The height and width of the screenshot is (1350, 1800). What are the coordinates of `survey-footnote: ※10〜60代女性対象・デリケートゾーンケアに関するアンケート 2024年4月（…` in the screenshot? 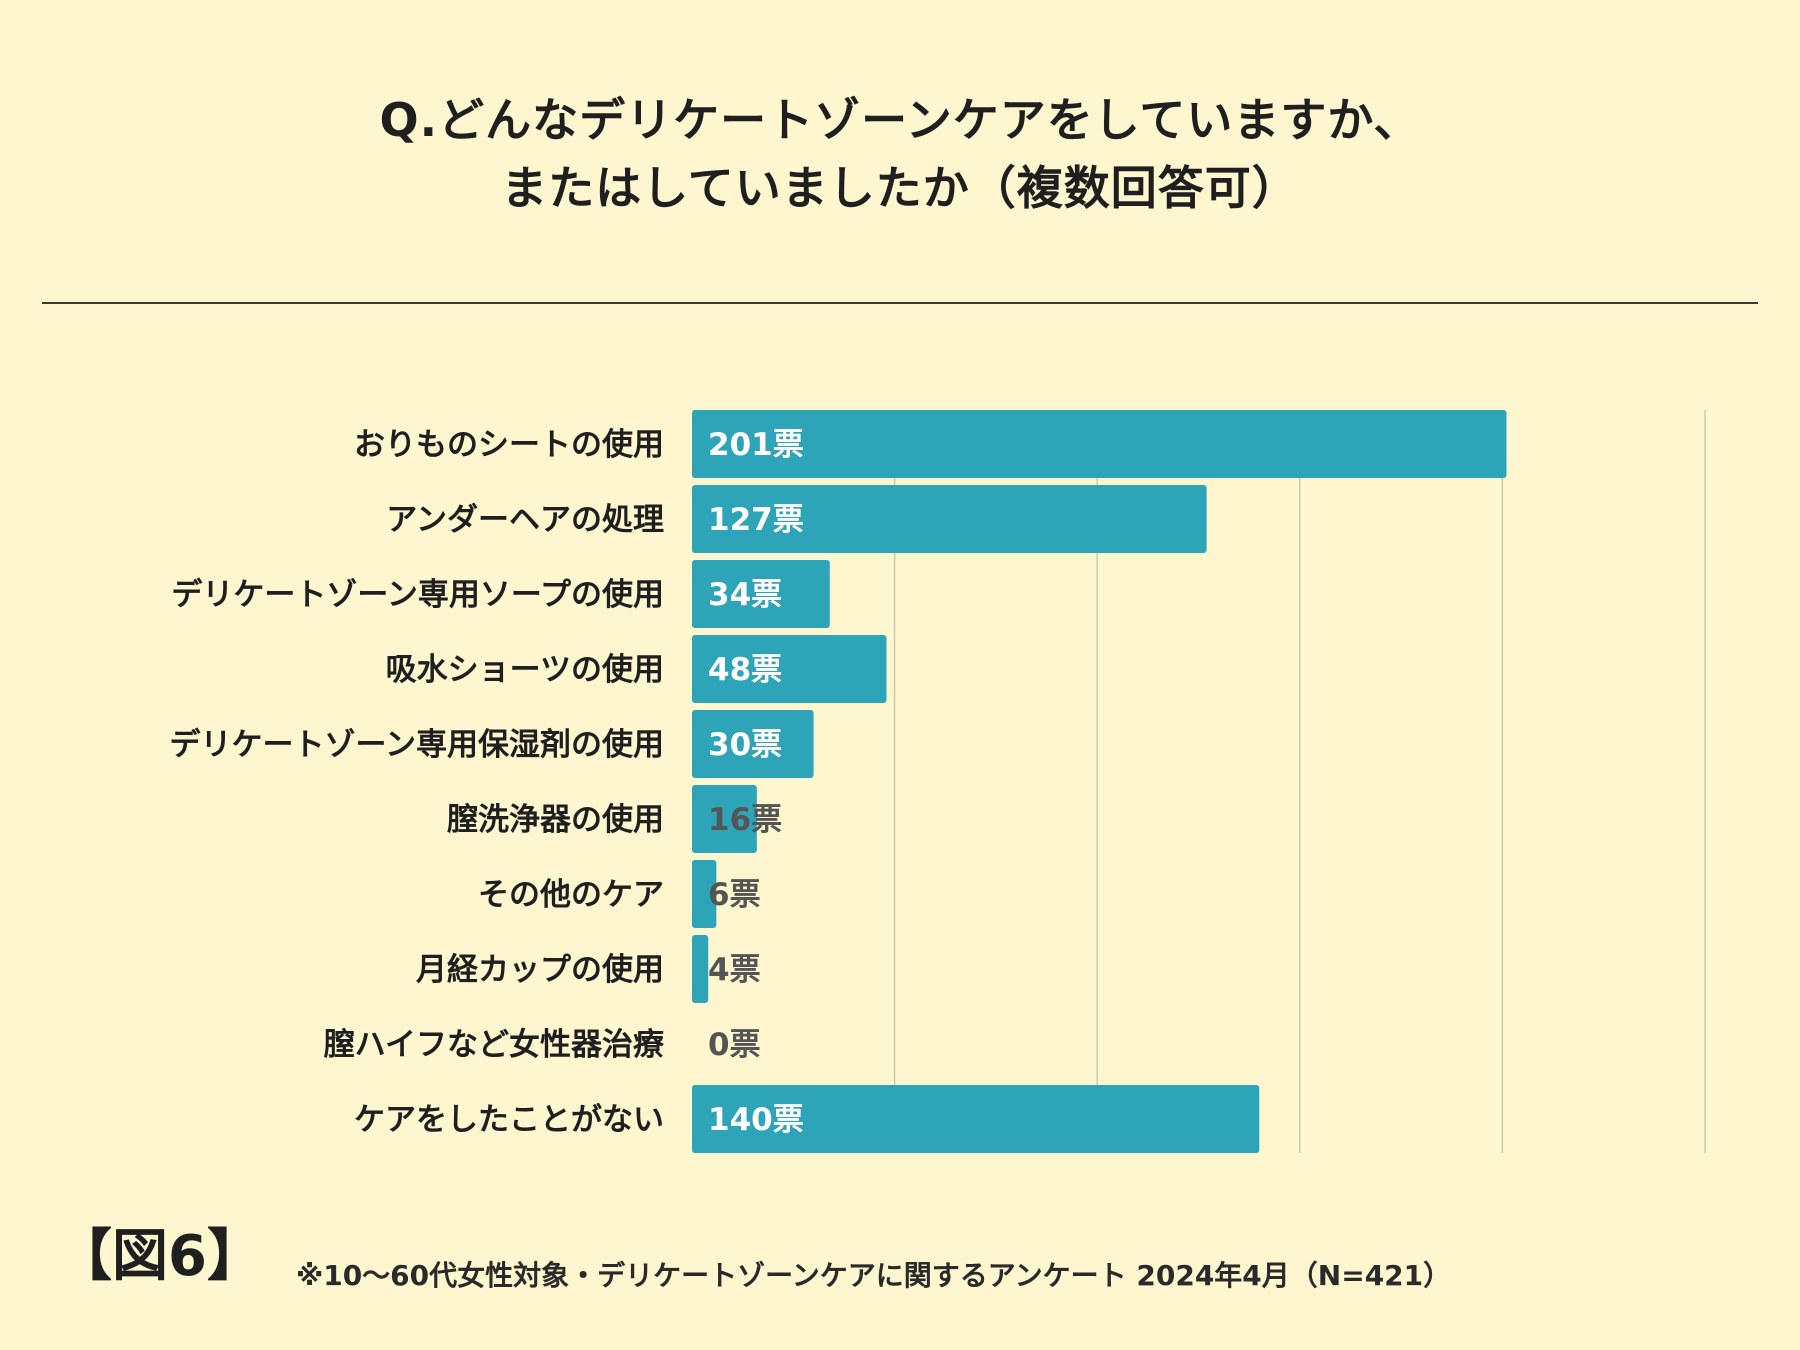 It's located at (874, 1275).